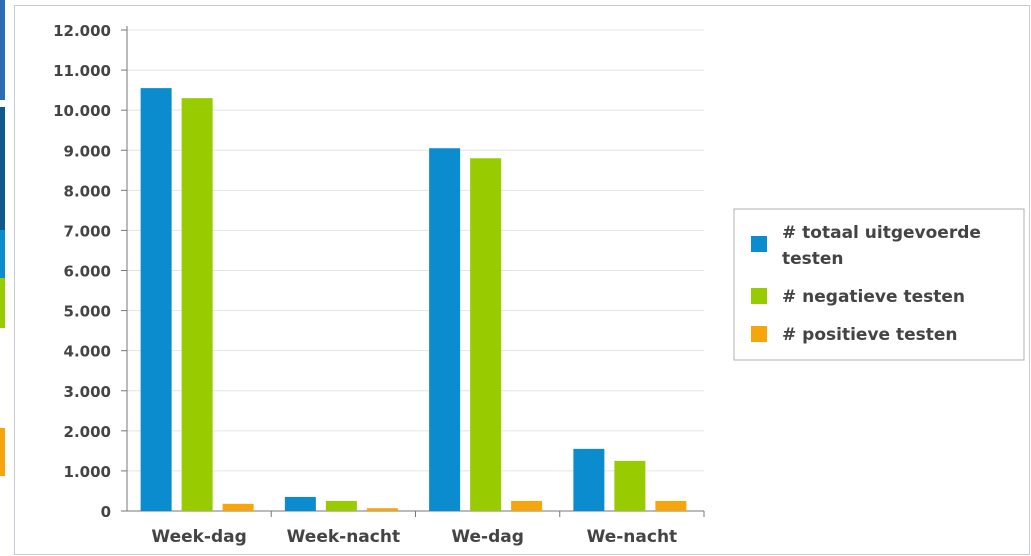 Image resolution: width=1031 pixels, height=556 pixels. I want to click on y-tick-label: 7.000, so click(87, 231).